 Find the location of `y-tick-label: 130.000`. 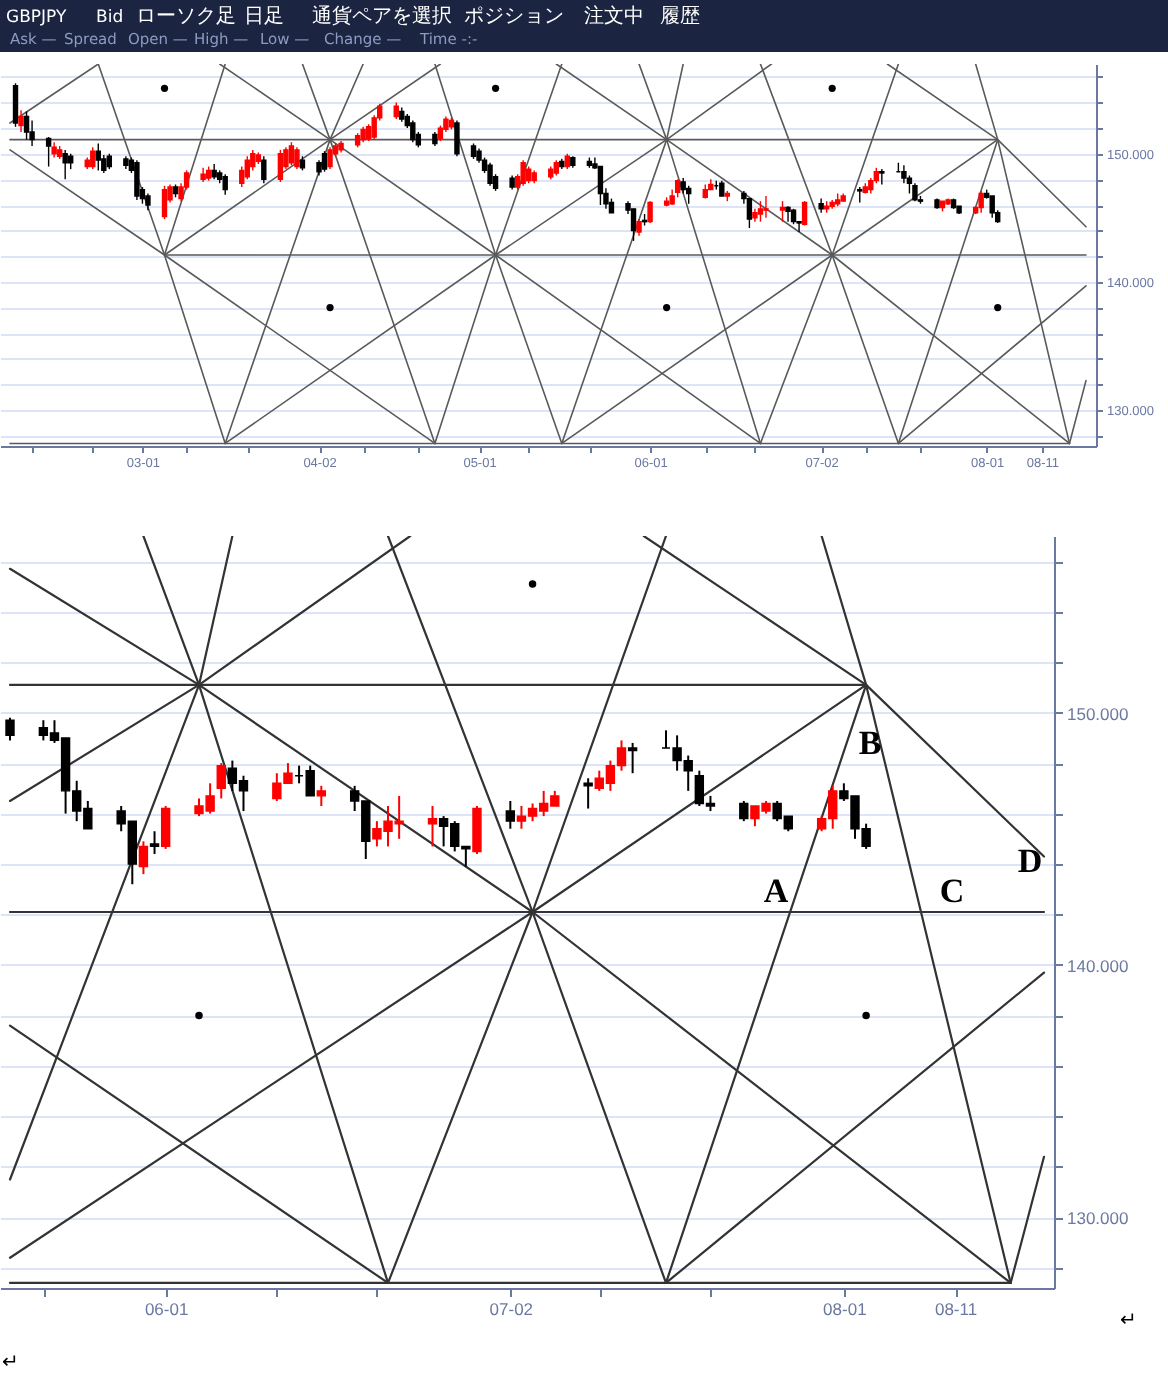

y-tick-label: 130.000 is located at coordinates (1098, 1218).